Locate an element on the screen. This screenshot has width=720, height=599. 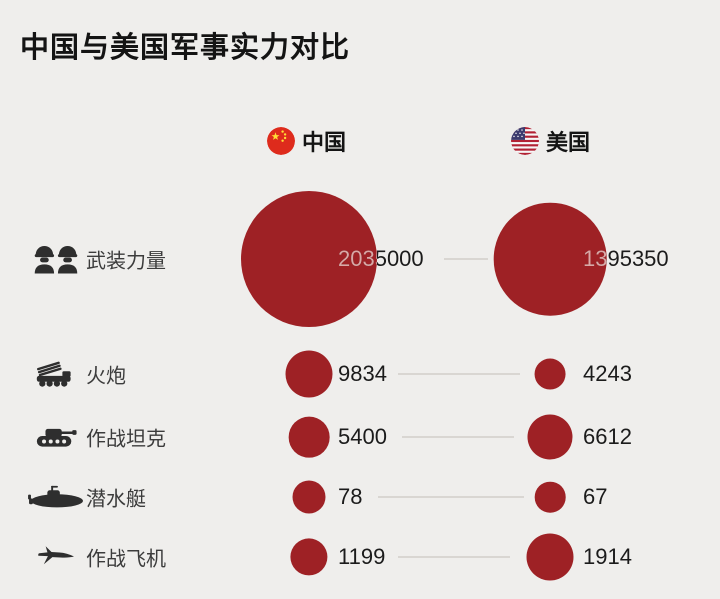
value-usa: 1395350 1395350 is located at coordinates (626, 258).